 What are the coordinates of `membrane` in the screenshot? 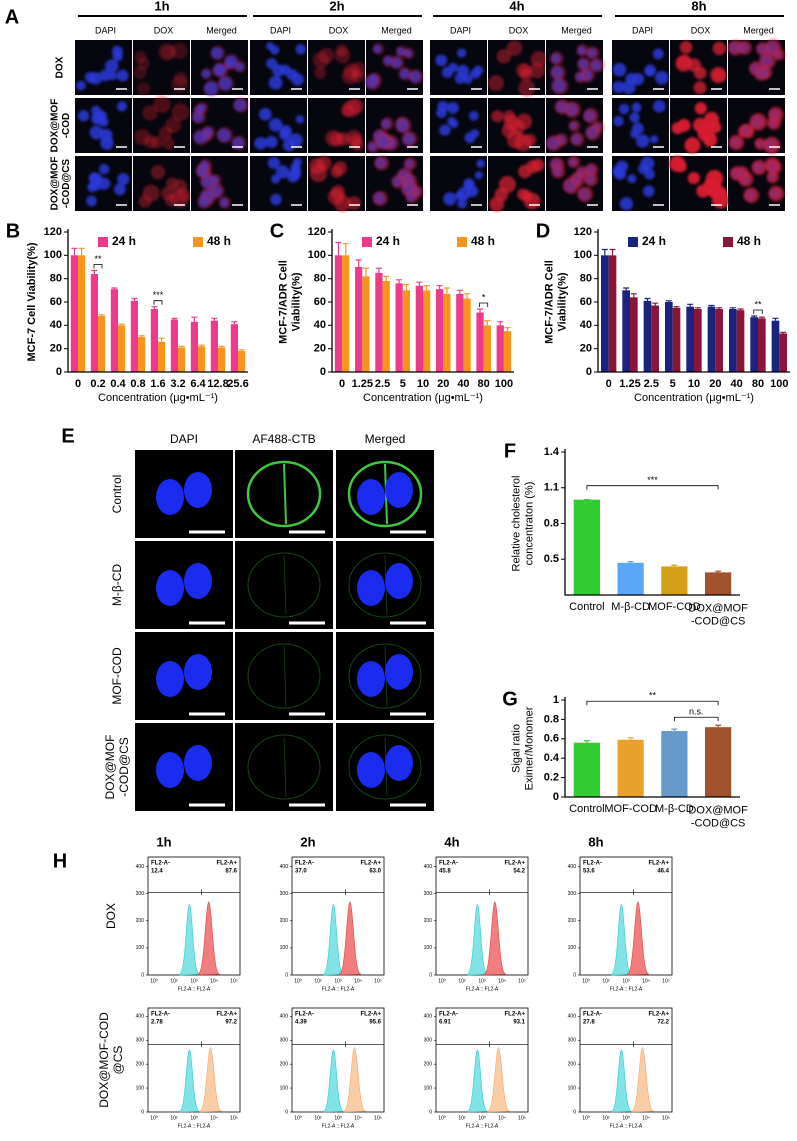 It's located at (285, 767).